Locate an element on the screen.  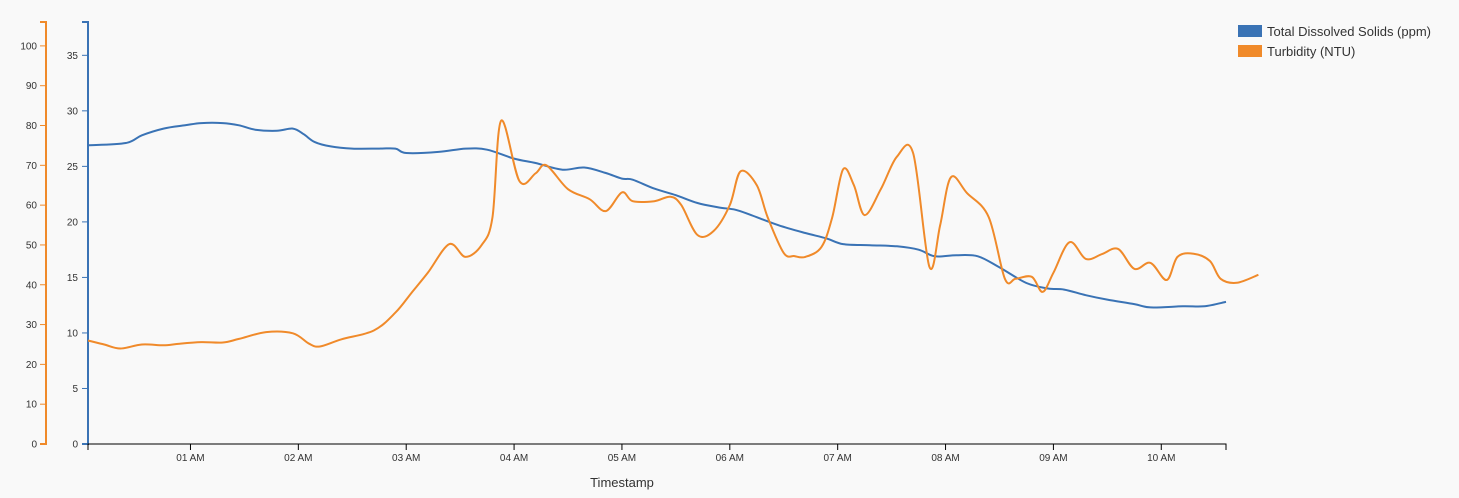
turbidity-tick-label: 0 is located at coordinates (34, 445).